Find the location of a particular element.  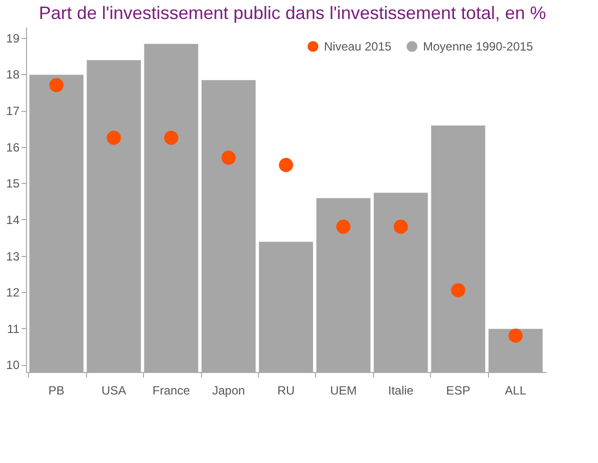

y-tick-label: 18 is located at coordinates (13, 75).